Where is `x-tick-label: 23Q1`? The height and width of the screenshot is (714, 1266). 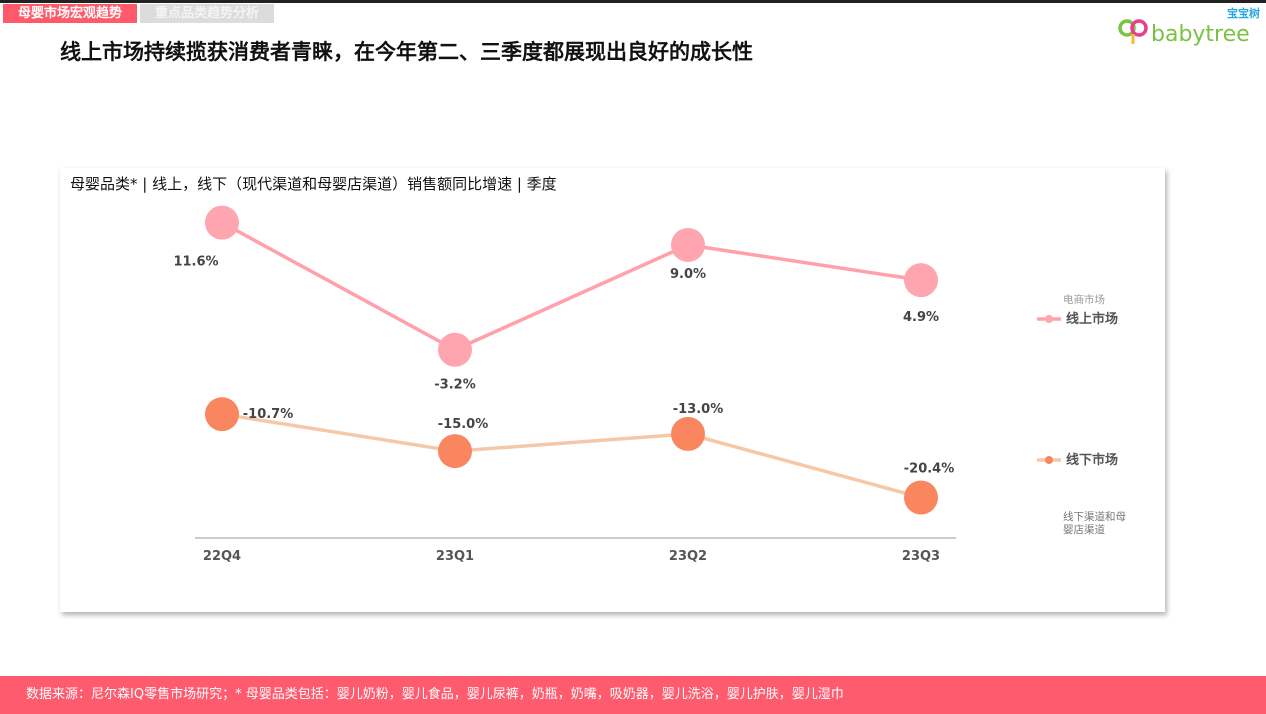 x-tick-label: 23Q1 is located at coordinates (455, 556).